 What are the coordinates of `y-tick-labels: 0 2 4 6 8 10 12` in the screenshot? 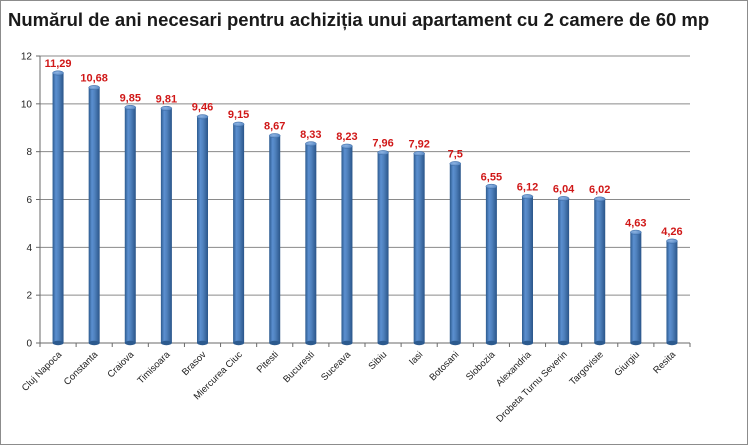 It's located at (27, 201).